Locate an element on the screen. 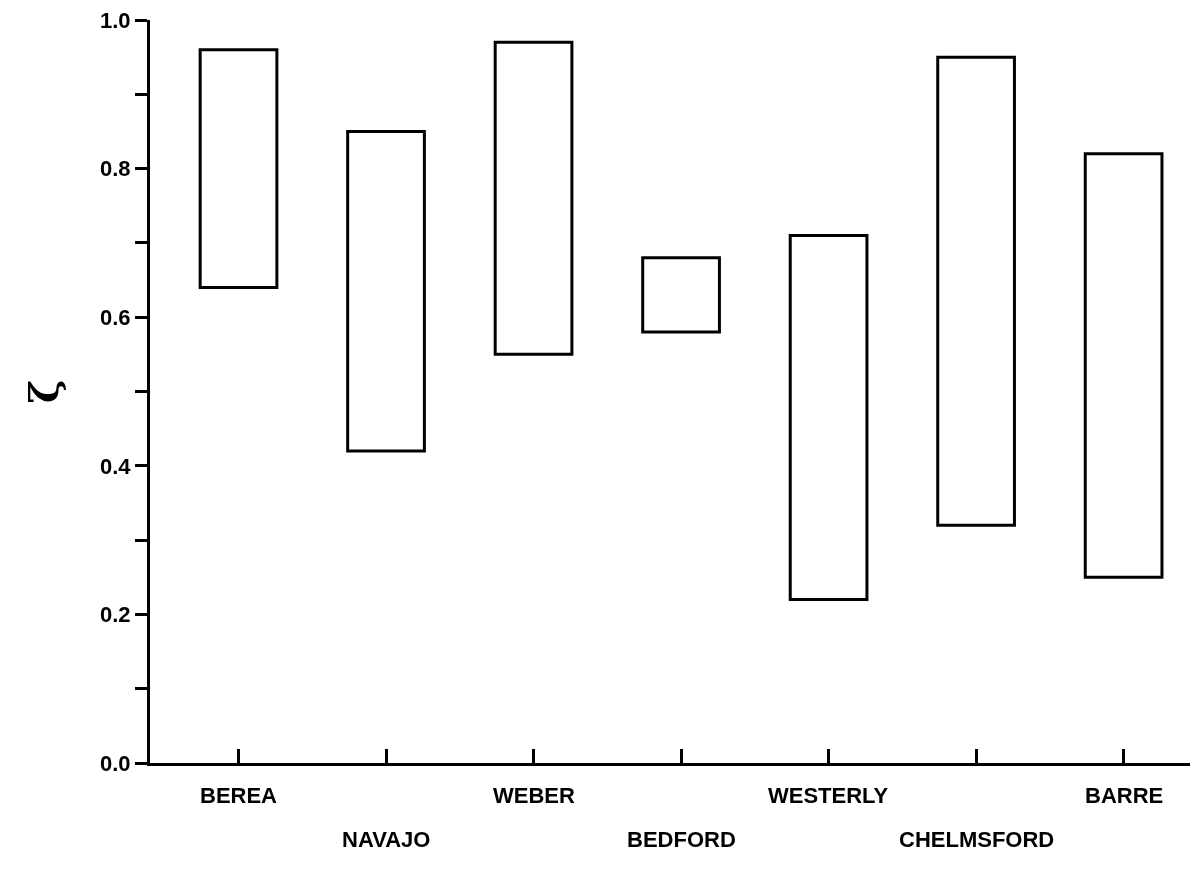 The image size is (1198, 869). y-tick-label: 0.4 is located at coordinates (116, 466).